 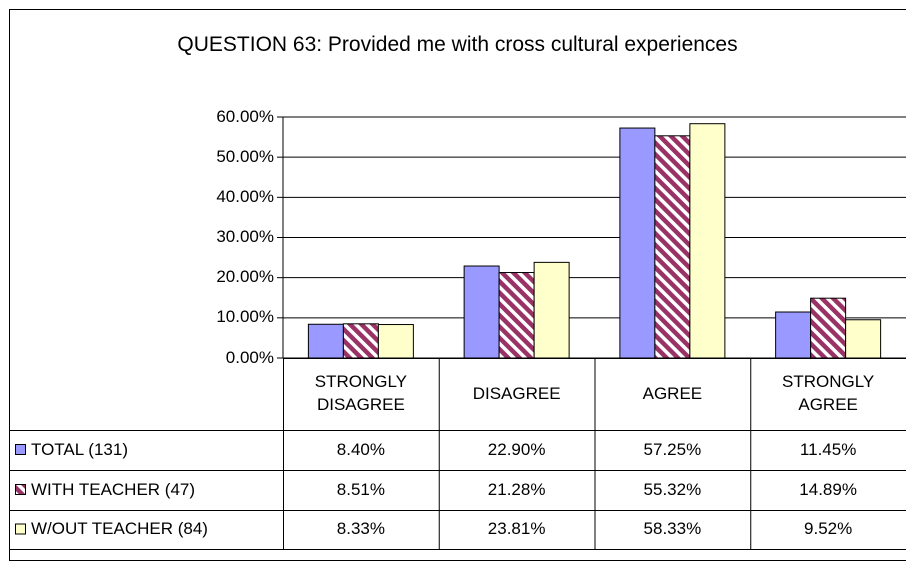 What do you see at coordinates (828, 529) in the screenshot?
I see `table-value: 9.52%` at bounding box center [828, 529].